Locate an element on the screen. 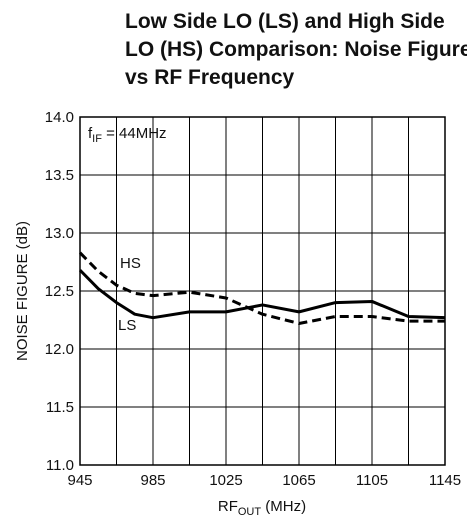 The image size is (467, 521). series-label: HS is located at coordinates (130, 263).